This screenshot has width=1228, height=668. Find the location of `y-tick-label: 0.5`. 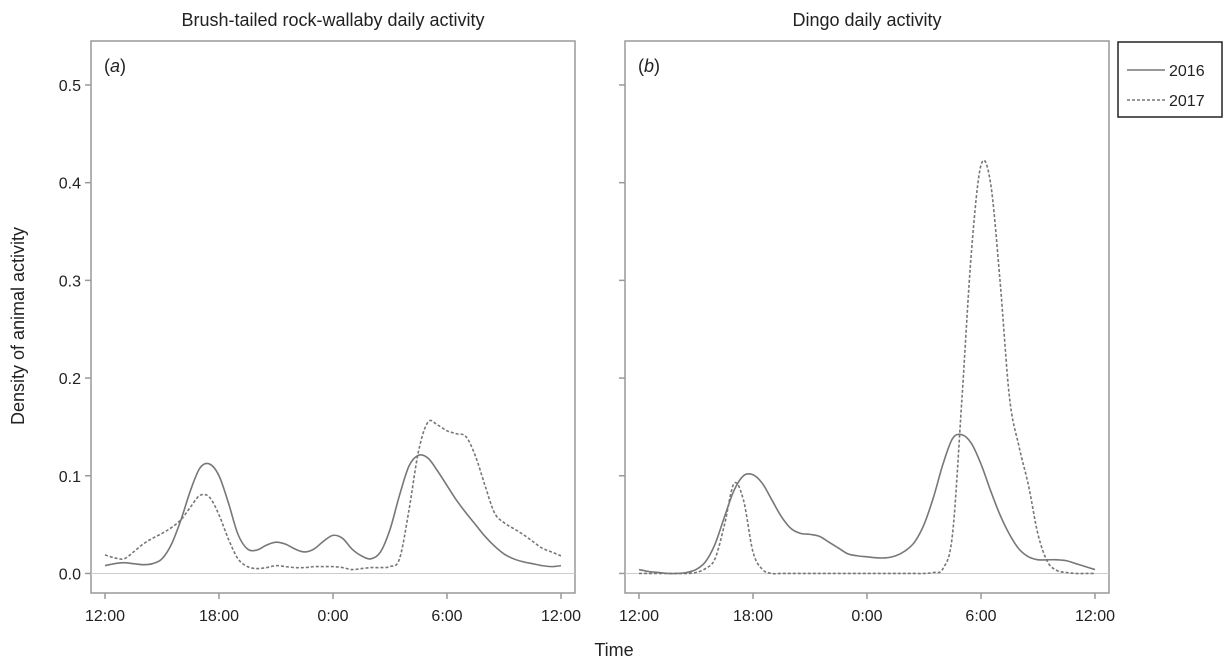

y-tick-label: 0.5 is located at coordinates (70, 86).